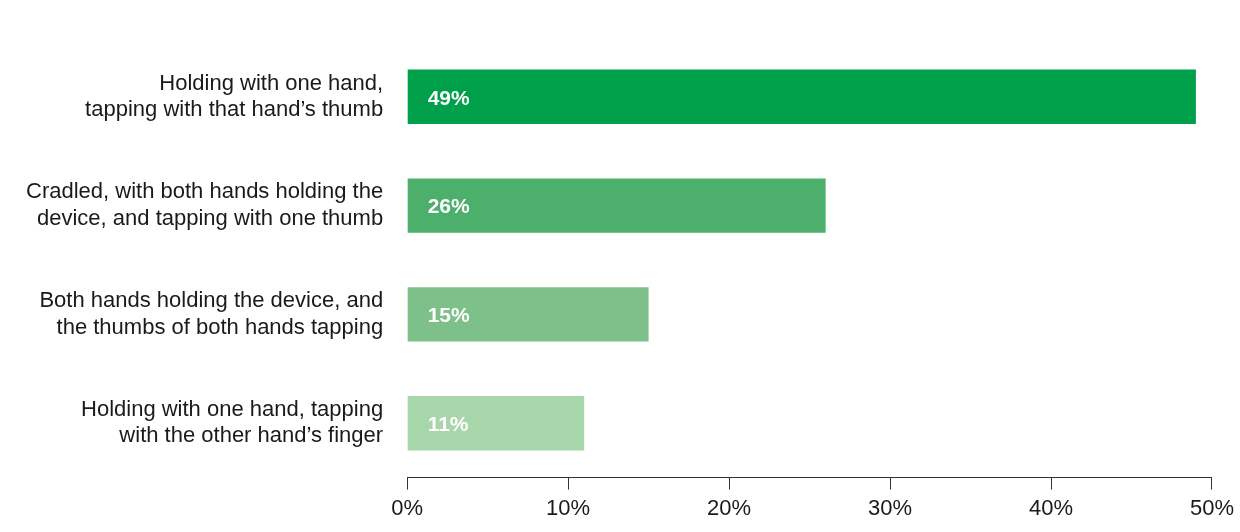 The width and height of the screenshot is (1240, 532). Describe the element at coordinates (211, 313) in the screenshot. I see `y-tick-label: Both hands holding the device, and the thumbs of both hands tapping` at that location.